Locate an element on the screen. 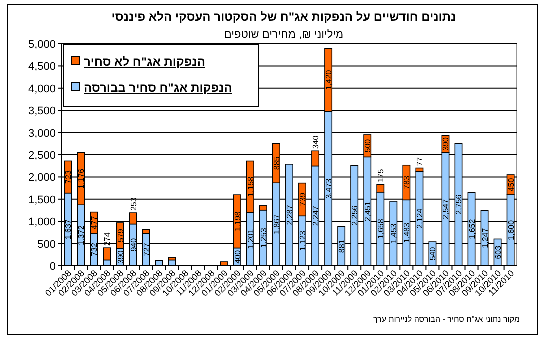 This screenshot has height=343, width=548. data-label: 253 is located at coordinates (133, 204).